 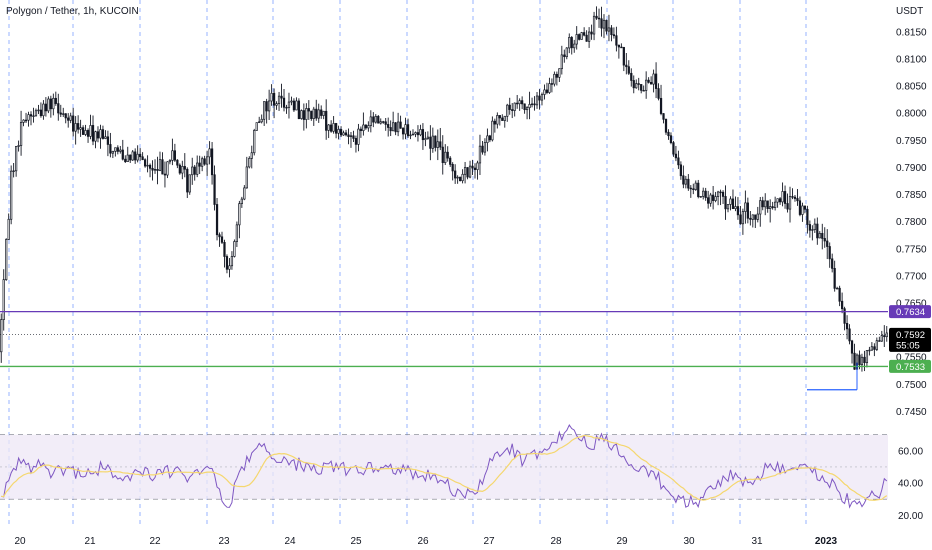 I want to click on countdown-label: 55:05, so click(x=908, y=345).